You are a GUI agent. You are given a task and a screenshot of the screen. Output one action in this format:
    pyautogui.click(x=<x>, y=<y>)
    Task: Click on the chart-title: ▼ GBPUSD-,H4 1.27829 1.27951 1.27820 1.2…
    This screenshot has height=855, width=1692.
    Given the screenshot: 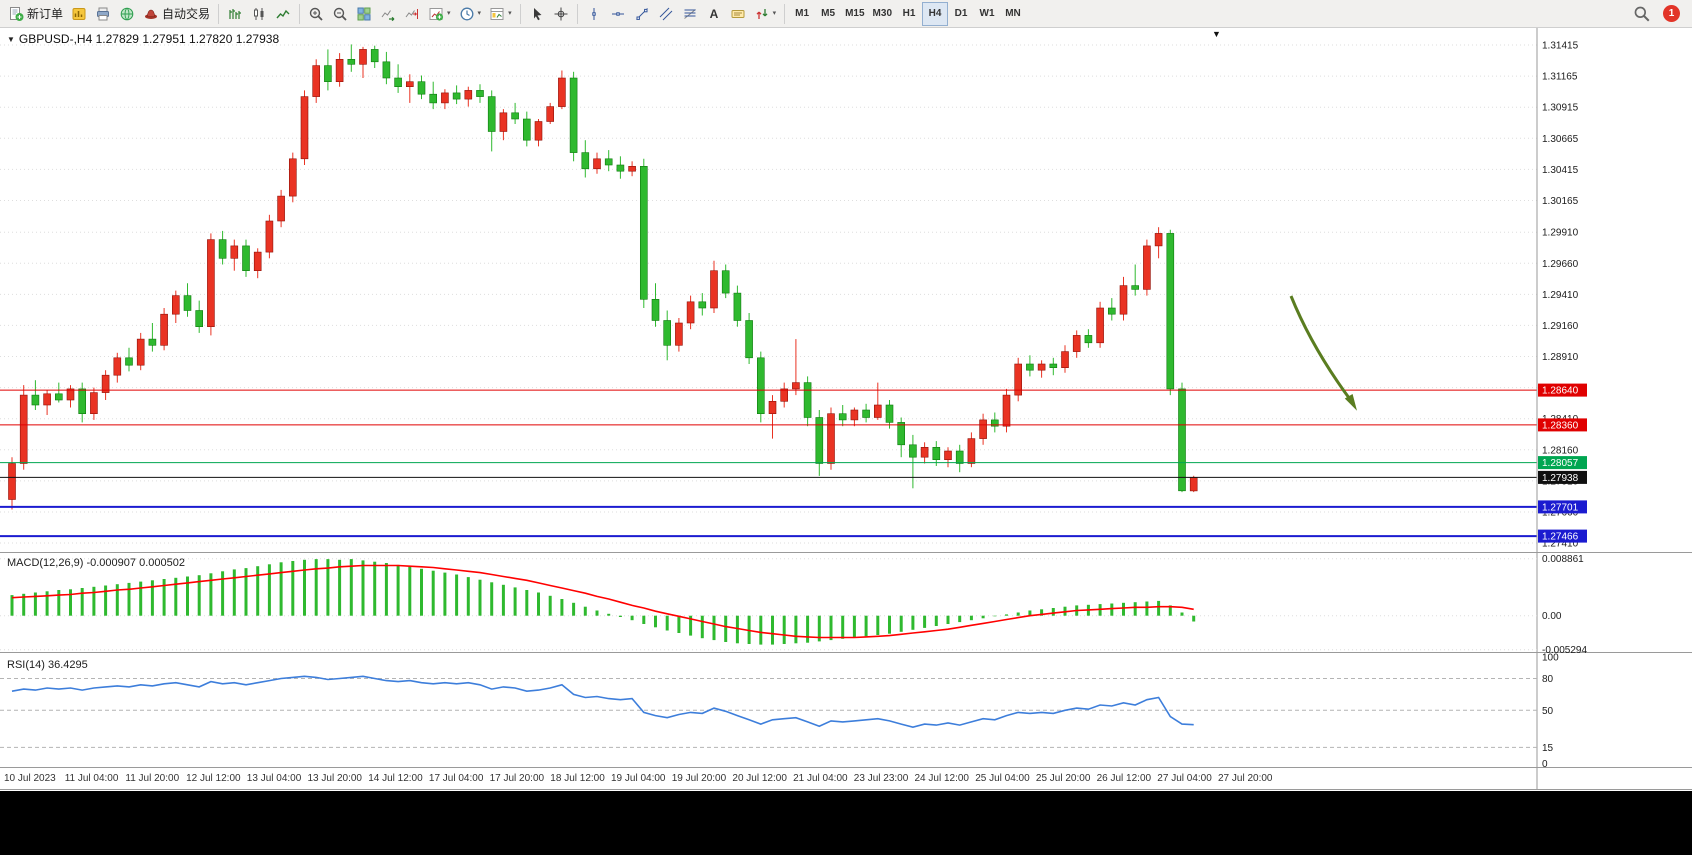 What is the action you would take?
    pyautogui.click(x=143, y=39)
    